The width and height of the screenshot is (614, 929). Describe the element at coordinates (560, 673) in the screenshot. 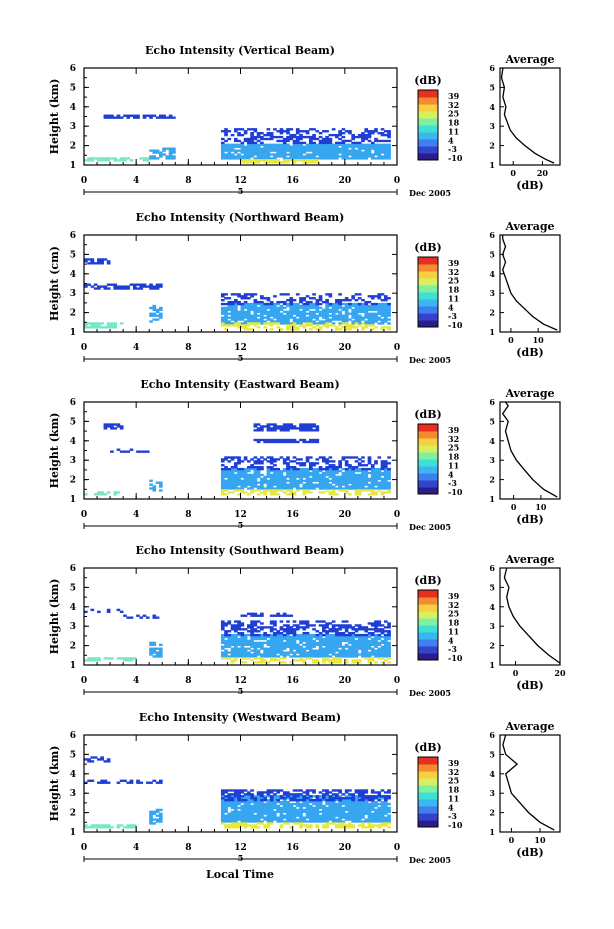

I see `avg-x-tick-label: 20` at that location.